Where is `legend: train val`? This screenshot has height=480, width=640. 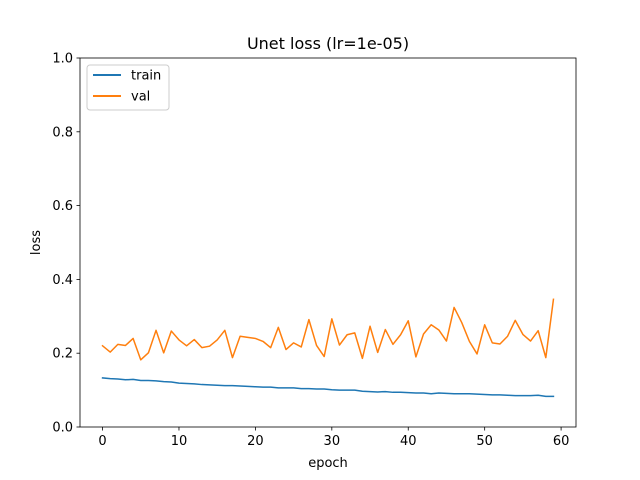 legend: train val is located at coordinates (128, 87).